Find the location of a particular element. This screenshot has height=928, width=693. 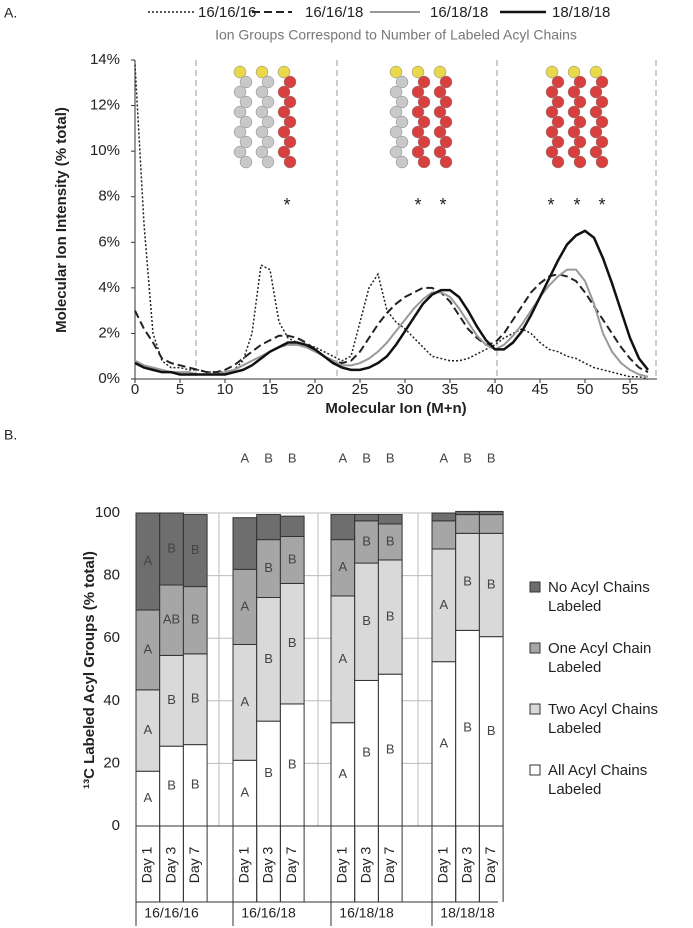

legend-label: 16/16/16 is located at coordinates (227, 12).